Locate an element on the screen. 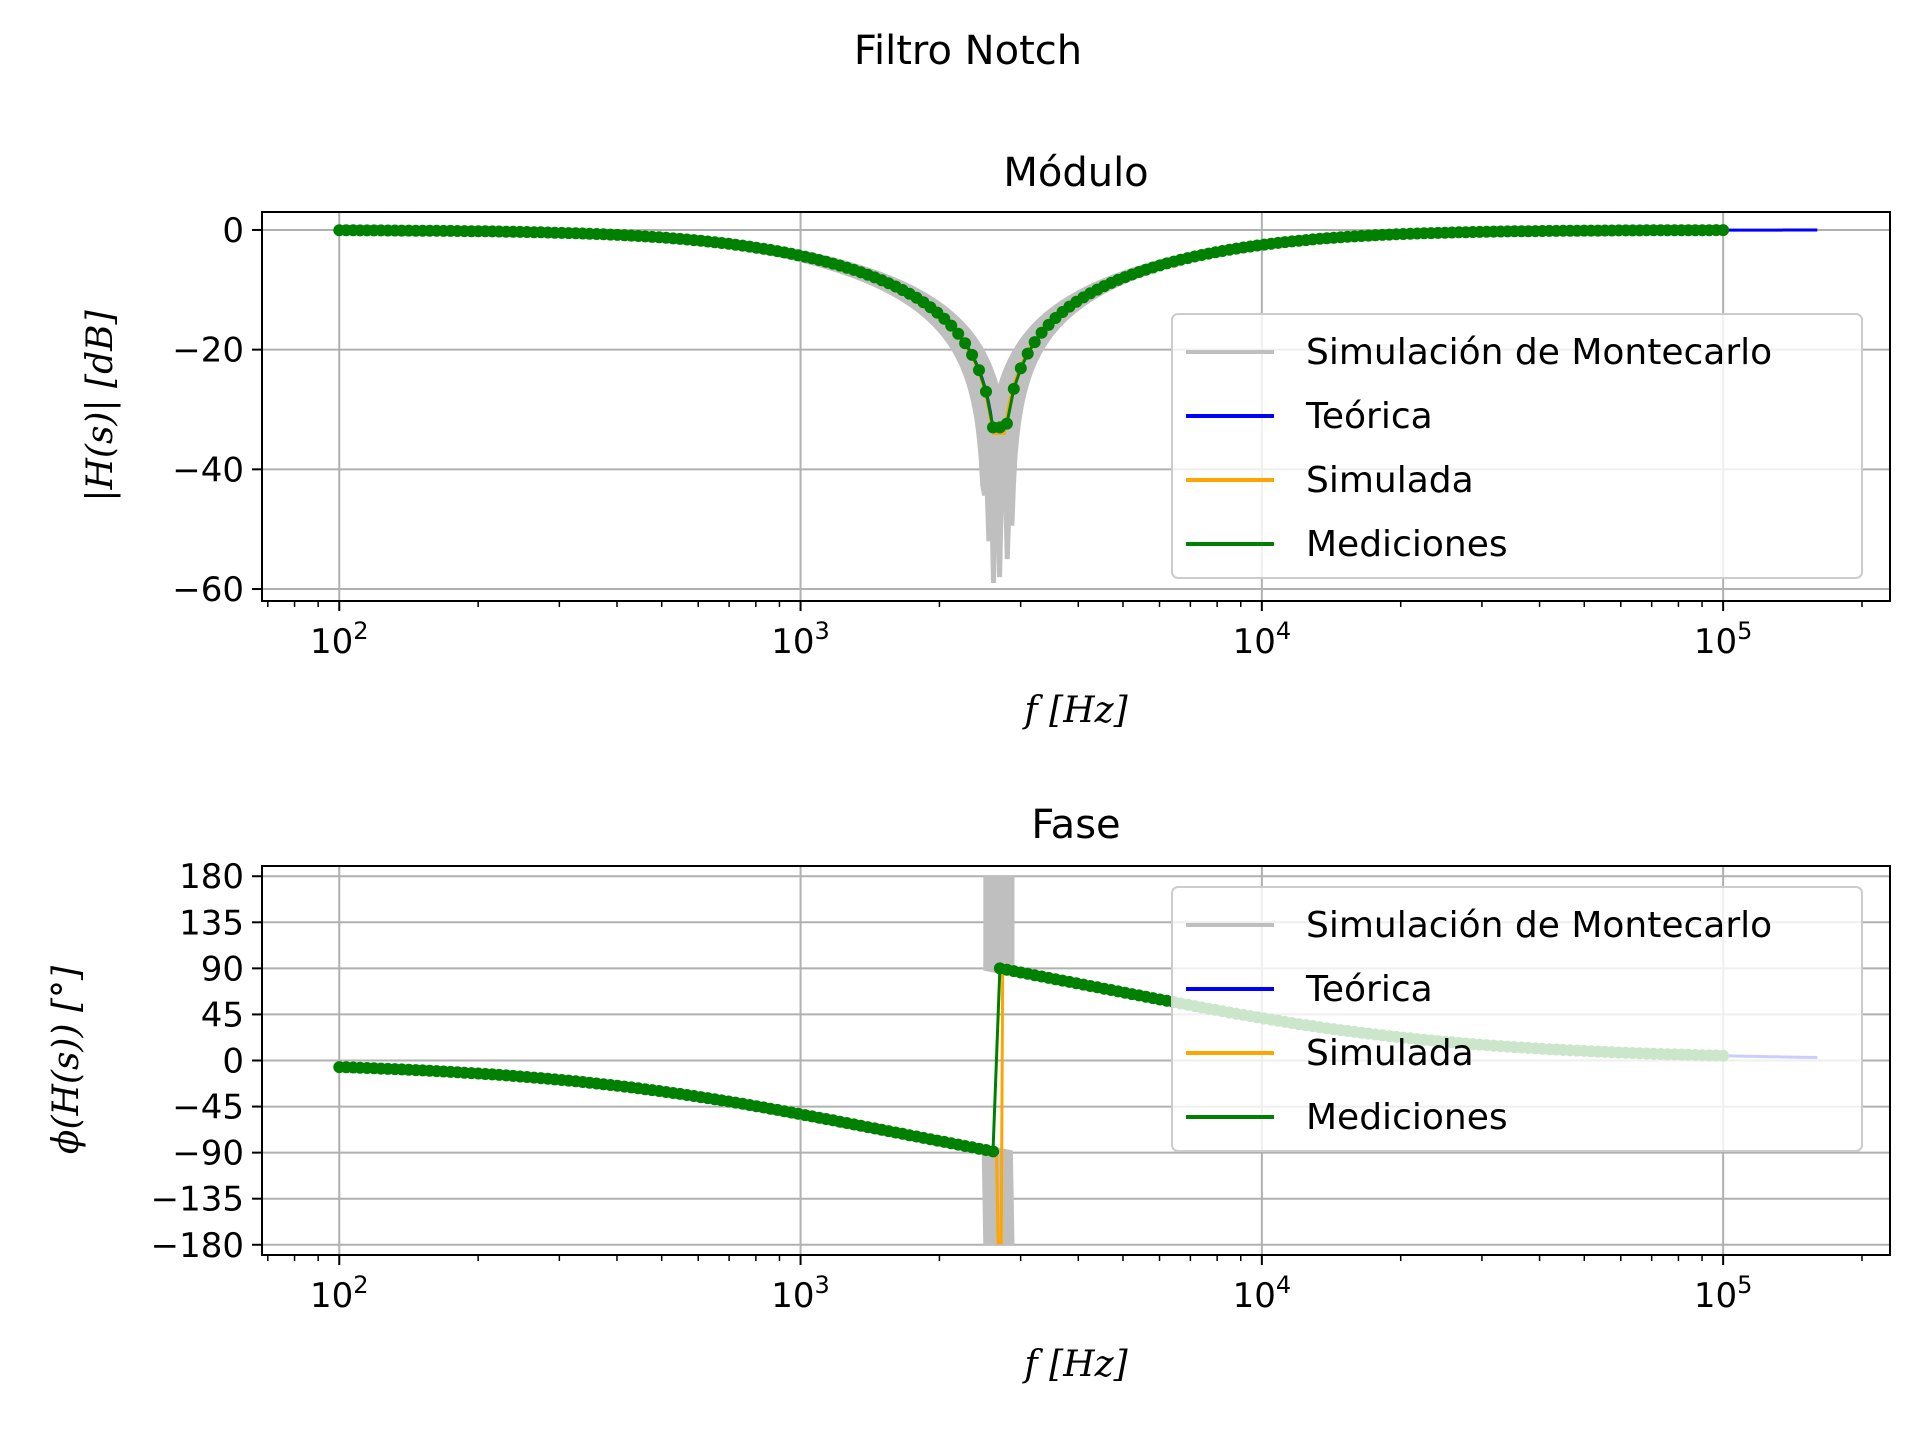  y-tick-label: 45 is located at coordinates (222, 1015).